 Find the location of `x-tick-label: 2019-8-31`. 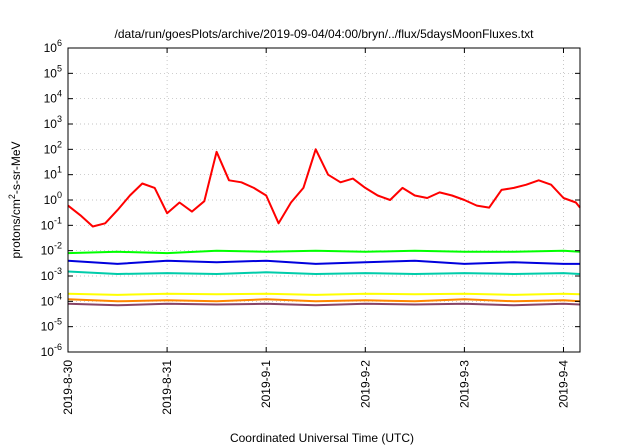

x-tick-label: 2019-8-31 is located at coordinates (167, 387).